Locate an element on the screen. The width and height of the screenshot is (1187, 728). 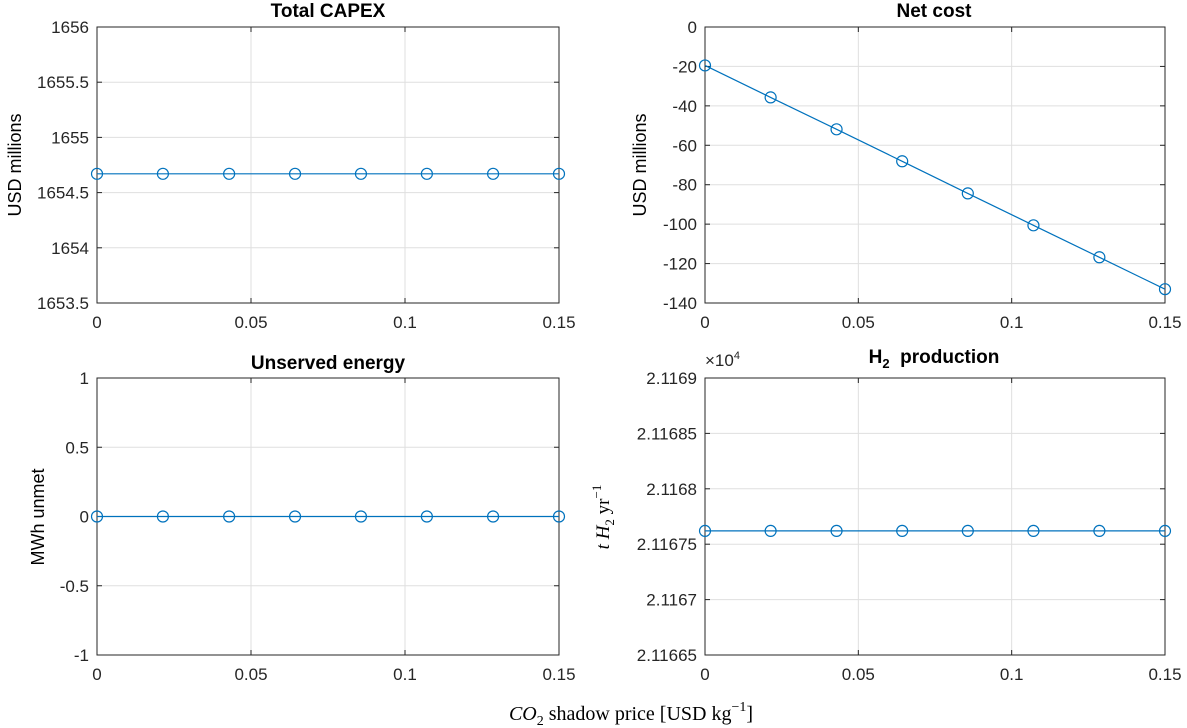
y-axis-label: t H2 yr−1 is located at coordinates (603, 517).